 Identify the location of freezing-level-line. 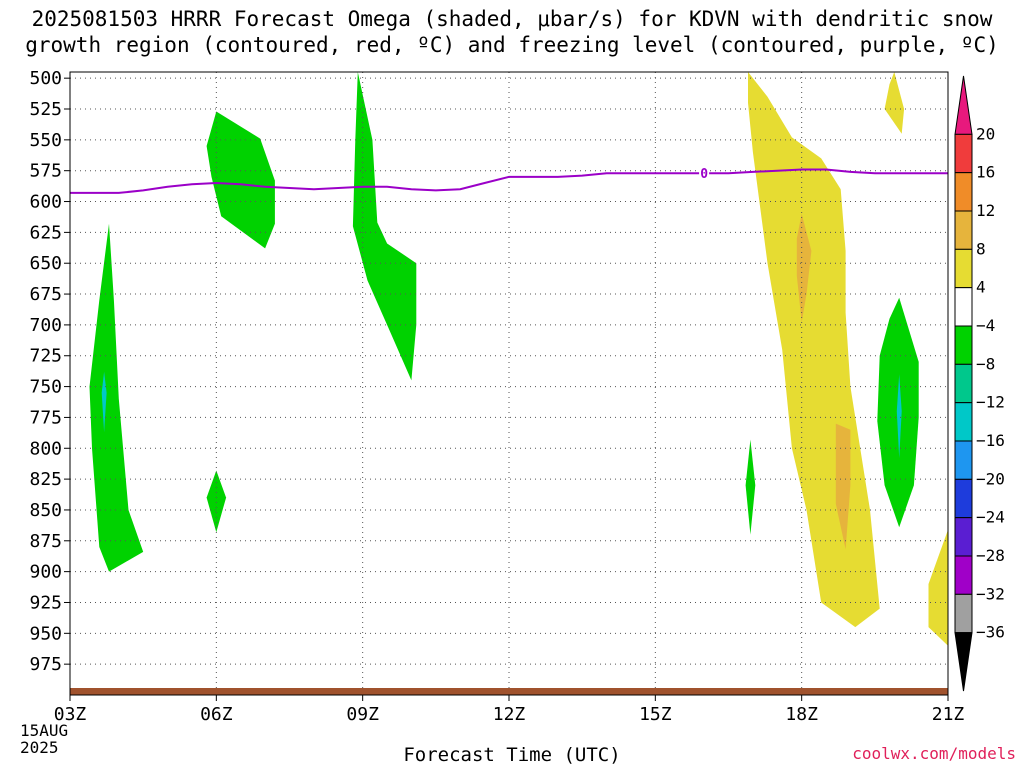
(509, 181).